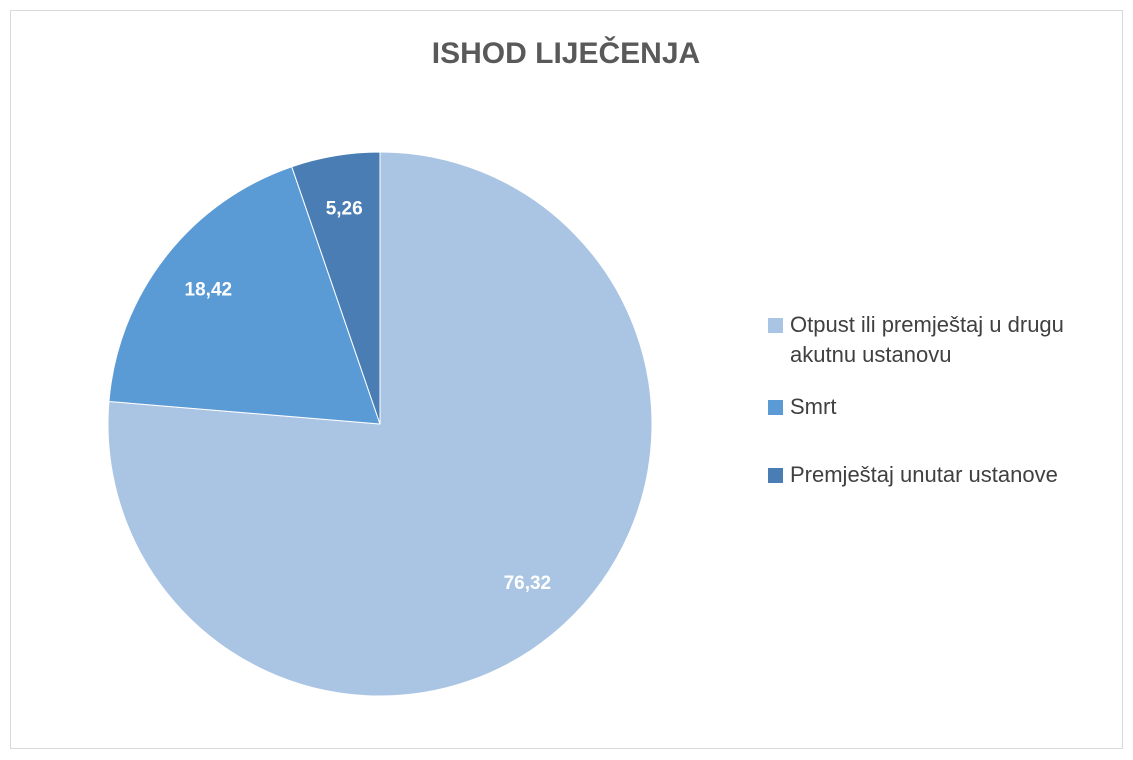  I want to click on legend-label: Smrt, so click(813, 406).